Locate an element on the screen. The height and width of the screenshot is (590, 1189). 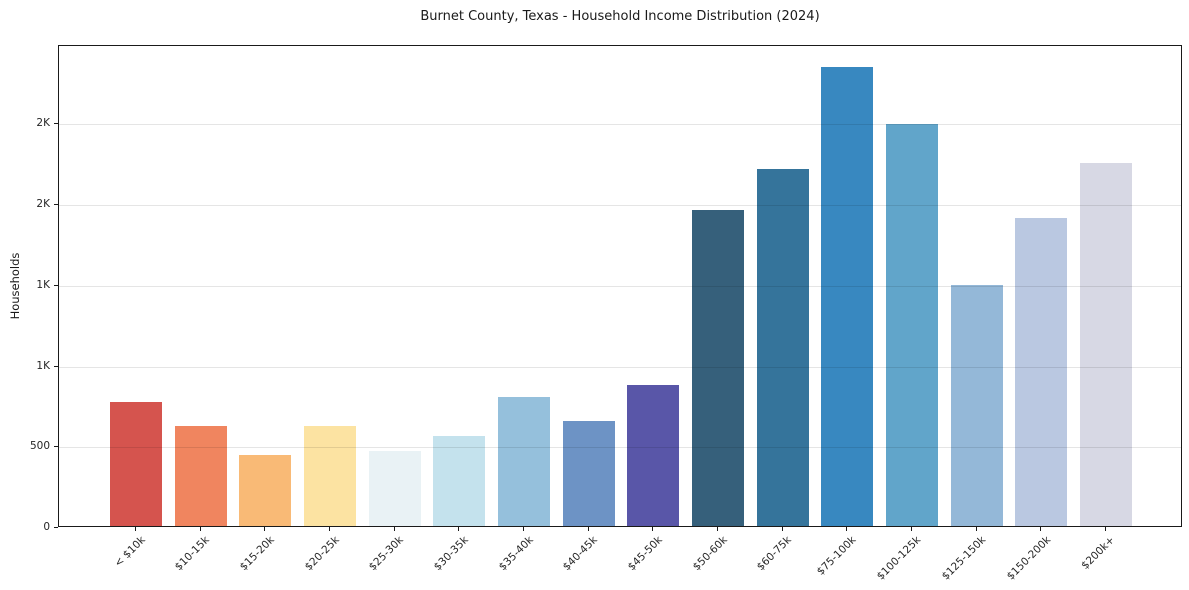
bar-$60-75k is located at coordinates (782, 347).